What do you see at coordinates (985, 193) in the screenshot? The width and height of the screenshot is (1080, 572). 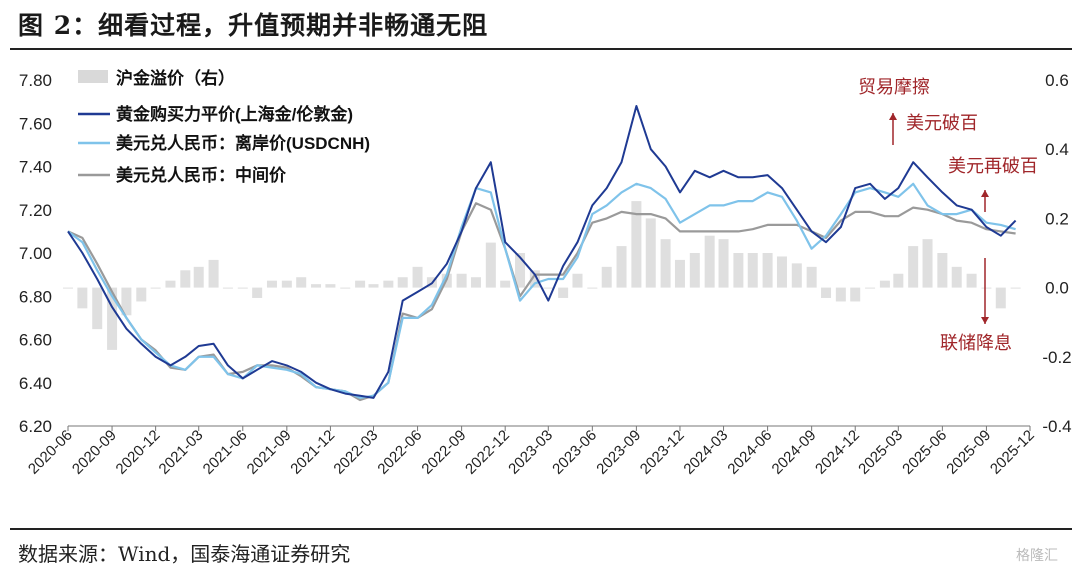 I see `annotation-arrow-dollar-head` at bounding box center [985, 193].